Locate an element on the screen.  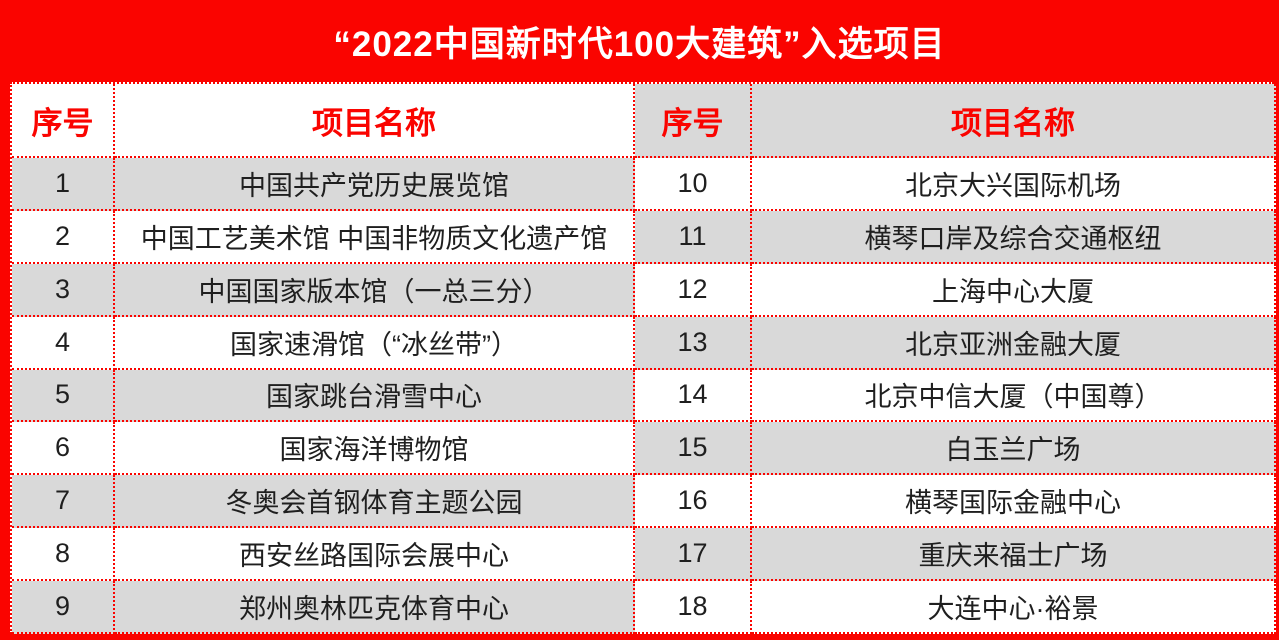
page-title: “2022中国新时代100大建筑”入选项目 is located at coordinates (639, 44).